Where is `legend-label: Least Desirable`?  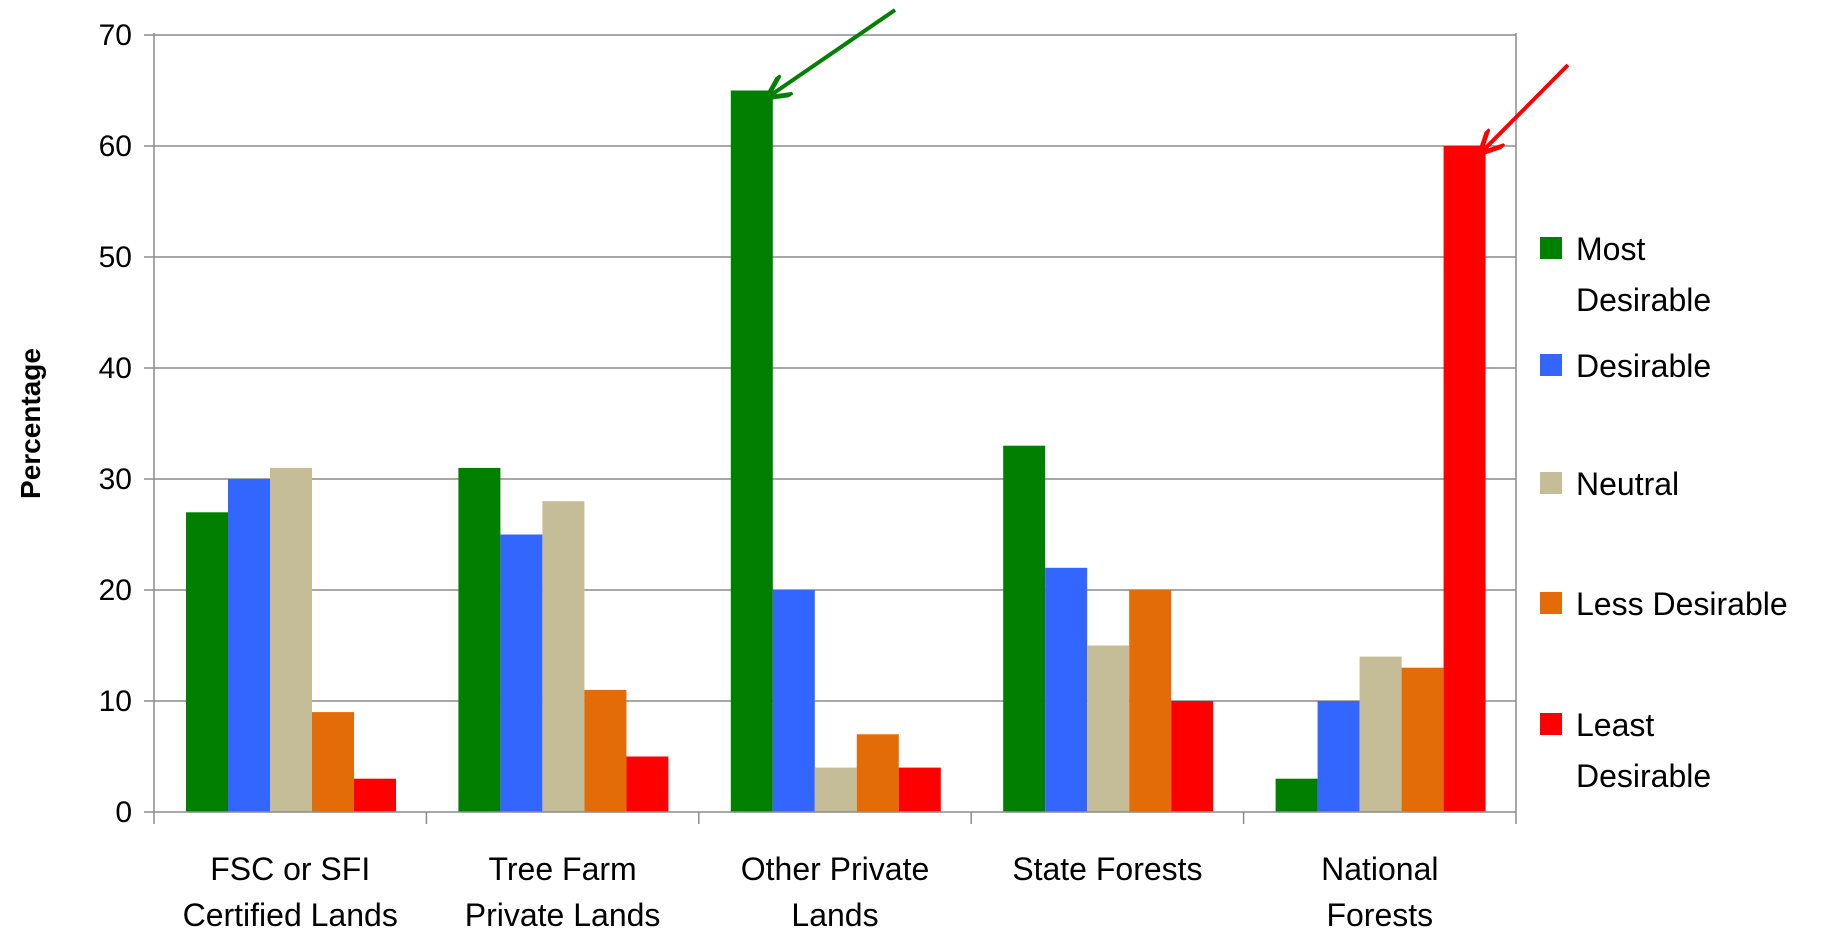
legend-label: Least Desirable is located at coordinates (1643, 750).